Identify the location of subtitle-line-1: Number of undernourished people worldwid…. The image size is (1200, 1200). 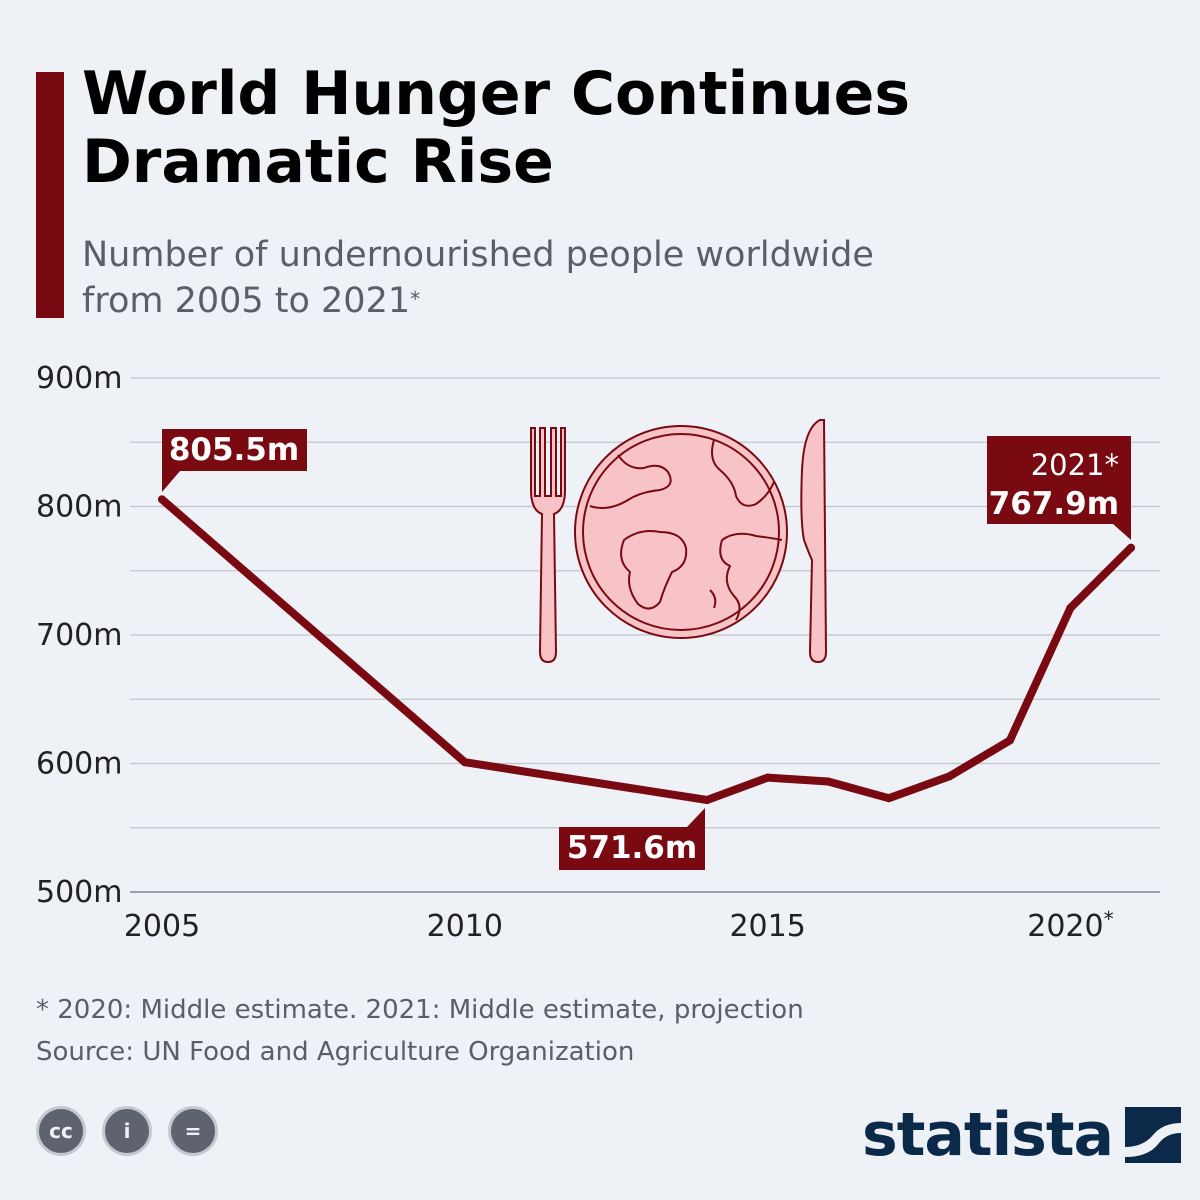
(478, 255).